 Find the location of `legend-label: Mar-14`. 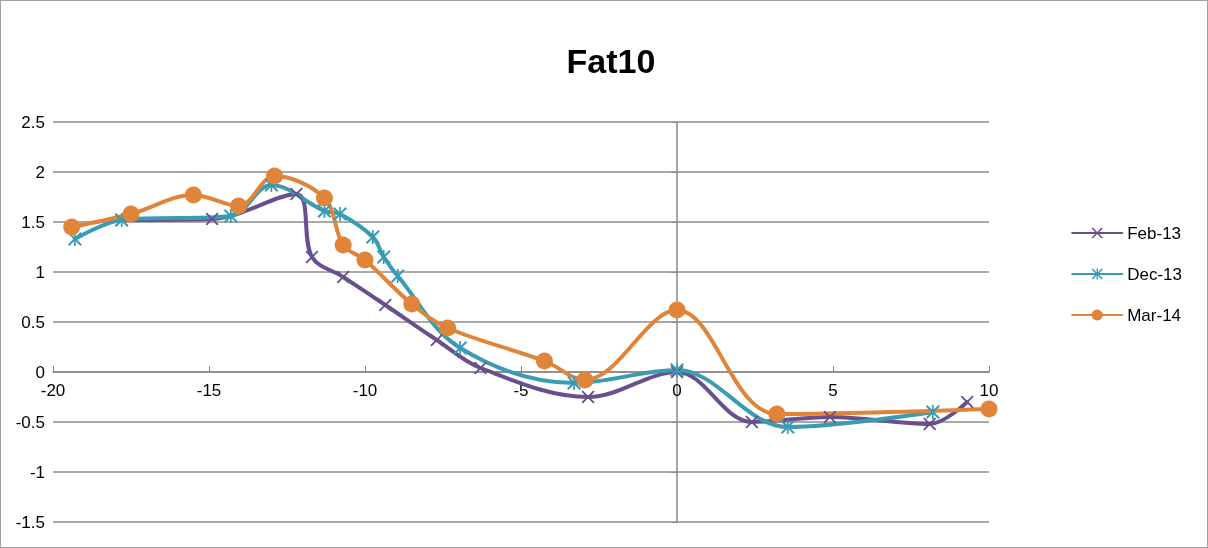

legend-label: Mar-14 is located at coordinates (1154, 315).